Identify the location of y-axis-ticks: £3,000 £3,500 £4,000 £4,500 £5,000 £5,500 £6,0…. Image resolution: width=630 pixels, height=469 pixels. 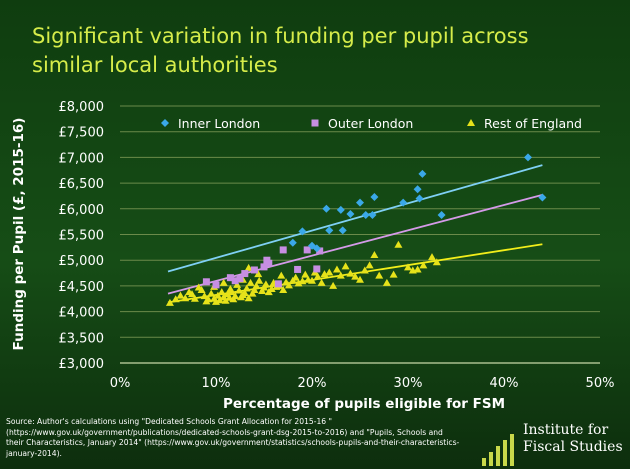
(82, 236).